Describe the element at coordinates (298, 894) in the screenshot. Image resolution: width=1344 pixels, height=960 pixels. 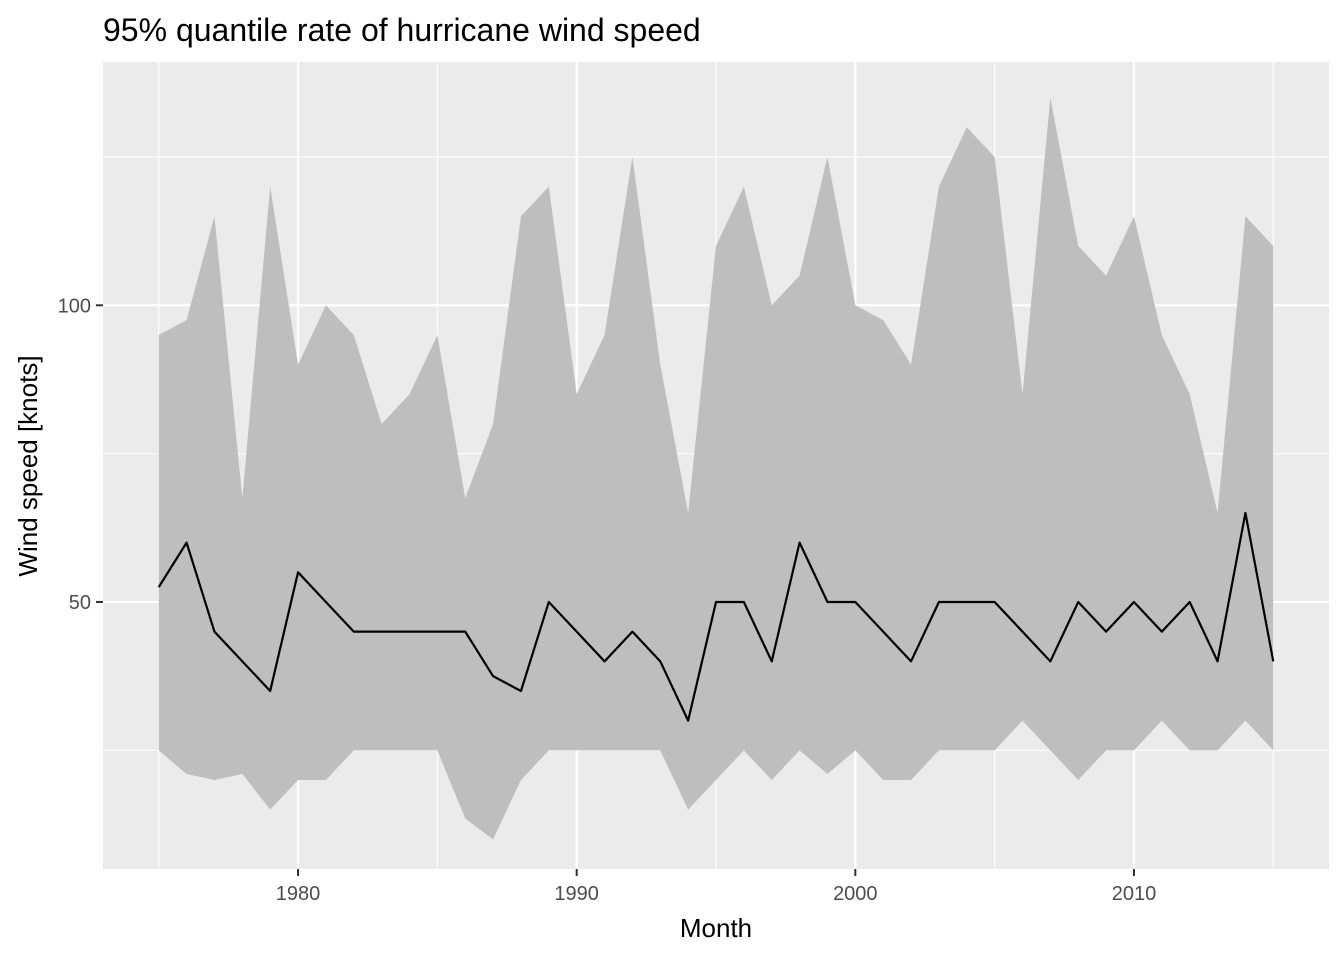
I see `x-tick-label: 1980` at that location.